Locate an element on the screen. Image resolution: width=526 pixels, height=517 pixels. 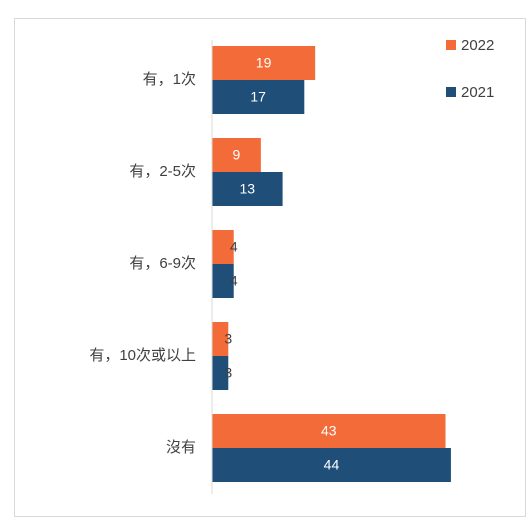
data-label: 43 is located at coordinates (329, 431).